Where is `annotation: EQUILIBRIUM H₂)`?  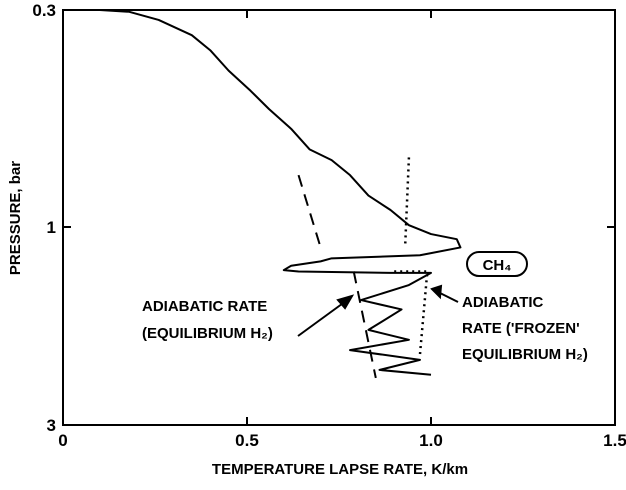
annotation: EQUILIBRIUM H₂) is located at coordinates (525, 354).